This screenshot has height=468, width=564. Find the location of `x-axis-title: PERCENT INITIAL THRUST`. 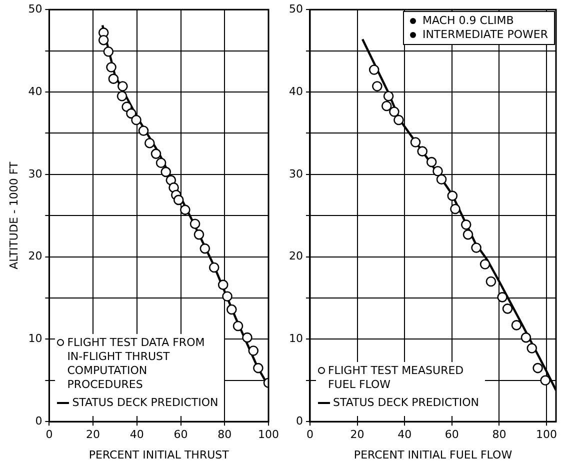

x-axis-title: PERCENT INITIAL THRUST is located at coordinates (159, 455).